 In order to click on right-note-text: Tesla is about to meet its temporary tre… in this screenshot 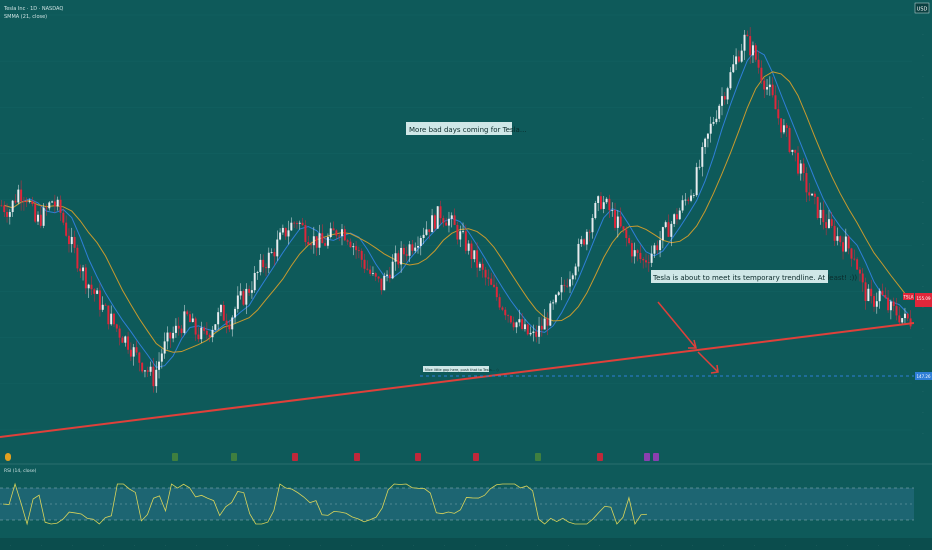, I will do `click(754, 278)`.